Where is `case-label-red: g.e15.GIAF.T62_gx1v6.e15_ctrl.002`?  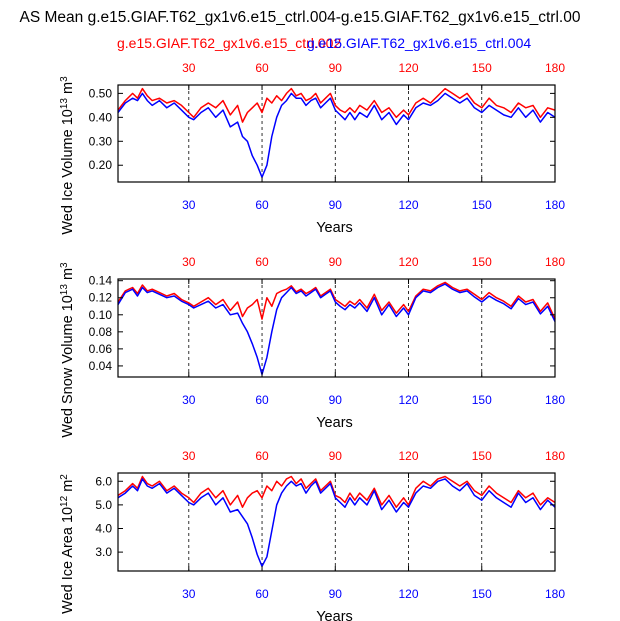
case-label-red: g.e15.GIAF.T62_gx1v6.e15_ctrl.002 is located at coordinates (229, 43).